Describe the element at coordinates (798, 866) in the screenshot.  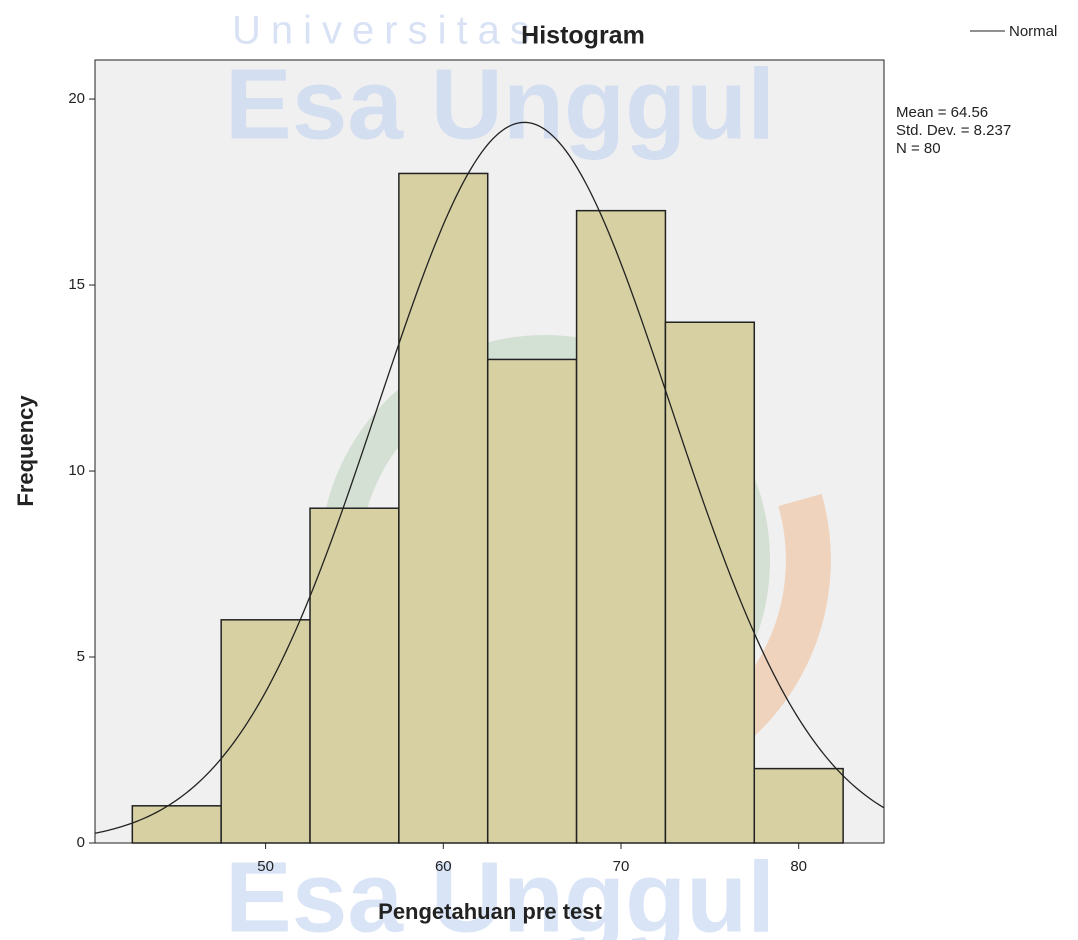
I see `x-tick-label: 80` at that location.